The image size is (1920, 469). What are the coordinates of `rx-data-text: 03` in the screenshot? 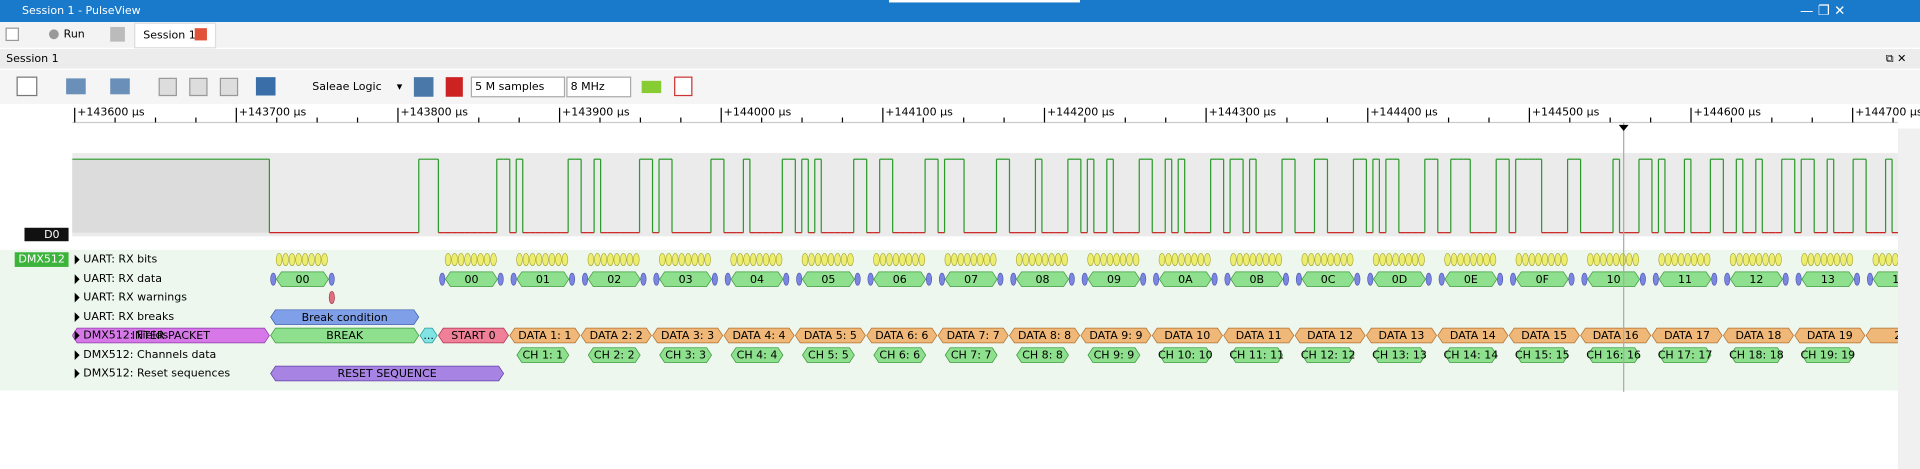 It's located at (686, 279).